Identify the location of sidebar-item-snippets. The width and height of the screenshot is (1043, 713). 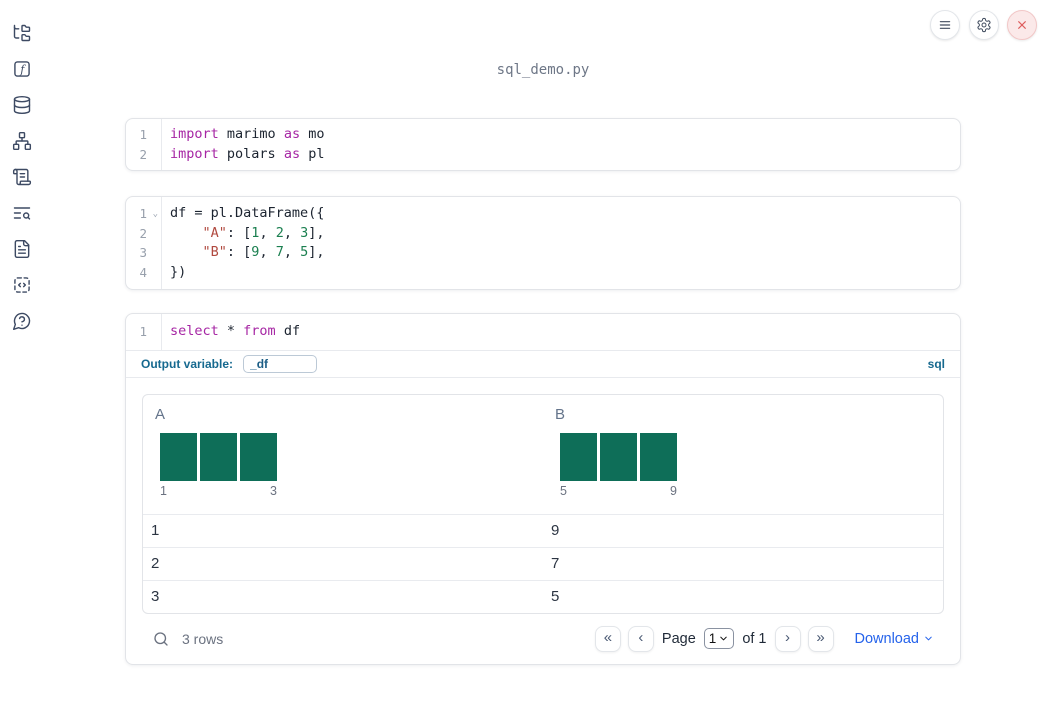
(22, 177).